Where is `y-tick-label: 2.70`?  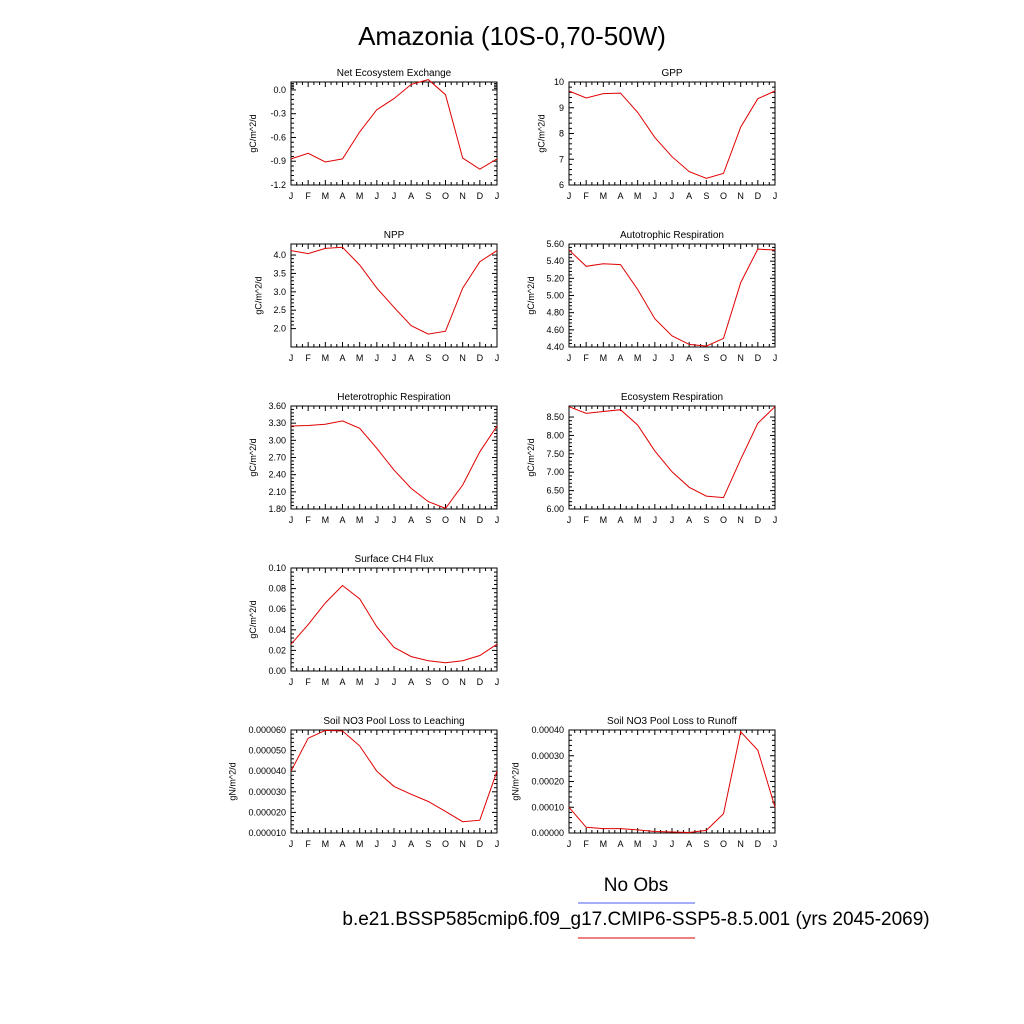
y-tick-label: 2.70 is located at coordinates (277, 458).